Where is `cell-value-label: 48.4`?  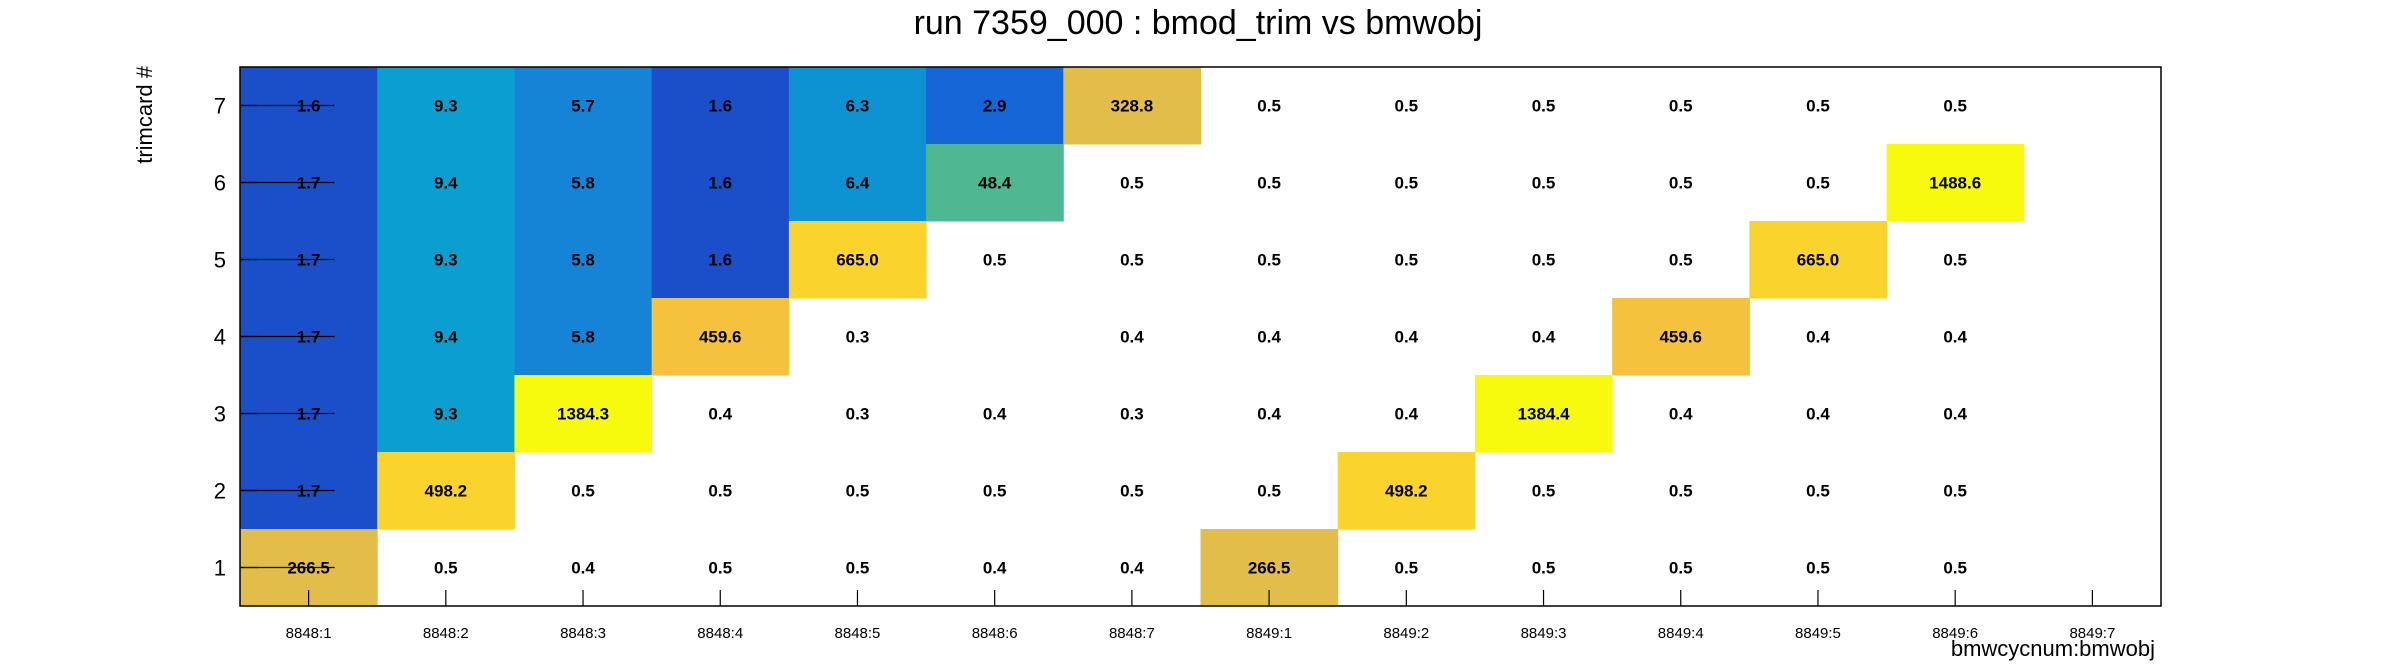 cell-value-label: 48.4 is located at coordinates (995, 183).